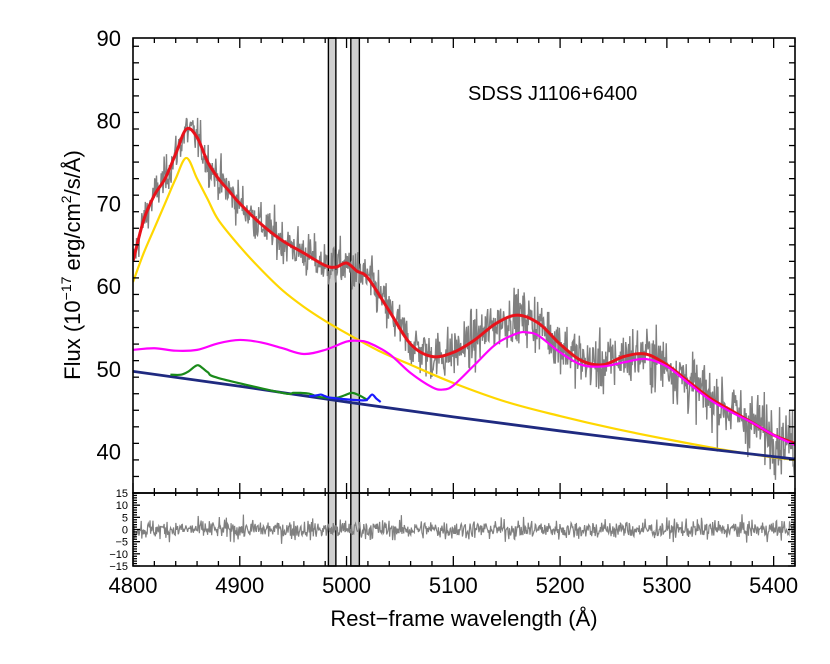 The height and width of the screenshot is (664, 830). I want to click on x-tick-label: 4900, so click(239, 585).